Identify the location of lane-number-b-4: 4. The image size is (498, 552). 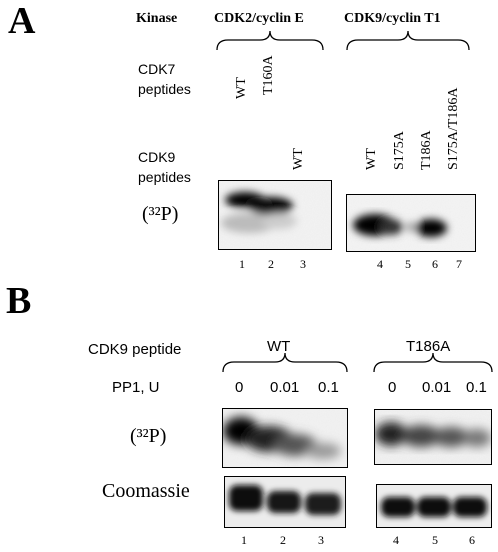
(396, 540).